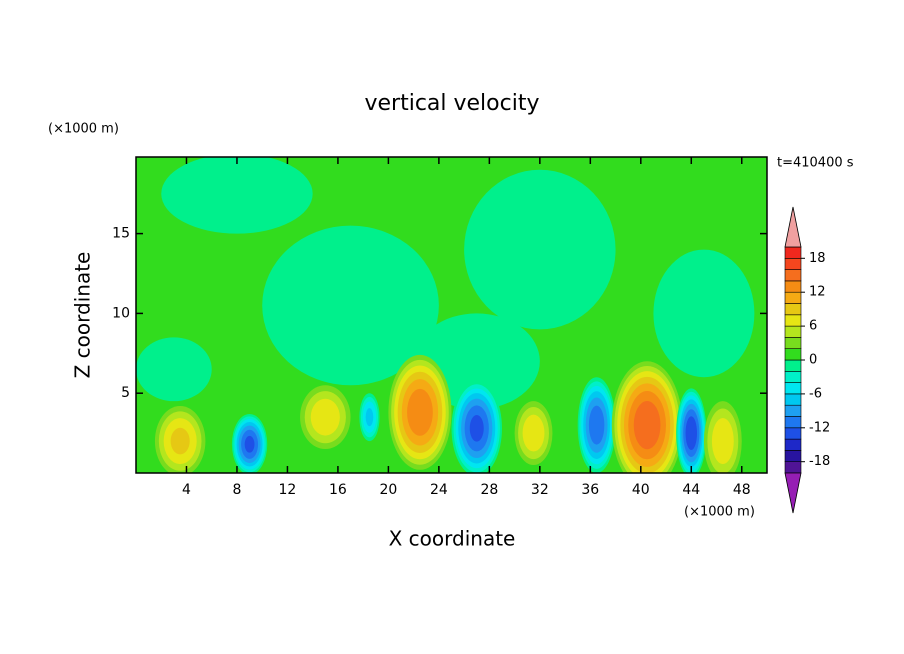 Image resolution: width=904 pixels, height=654 pixels. I want to click on x-tick-label: 40, so click(641, 490).